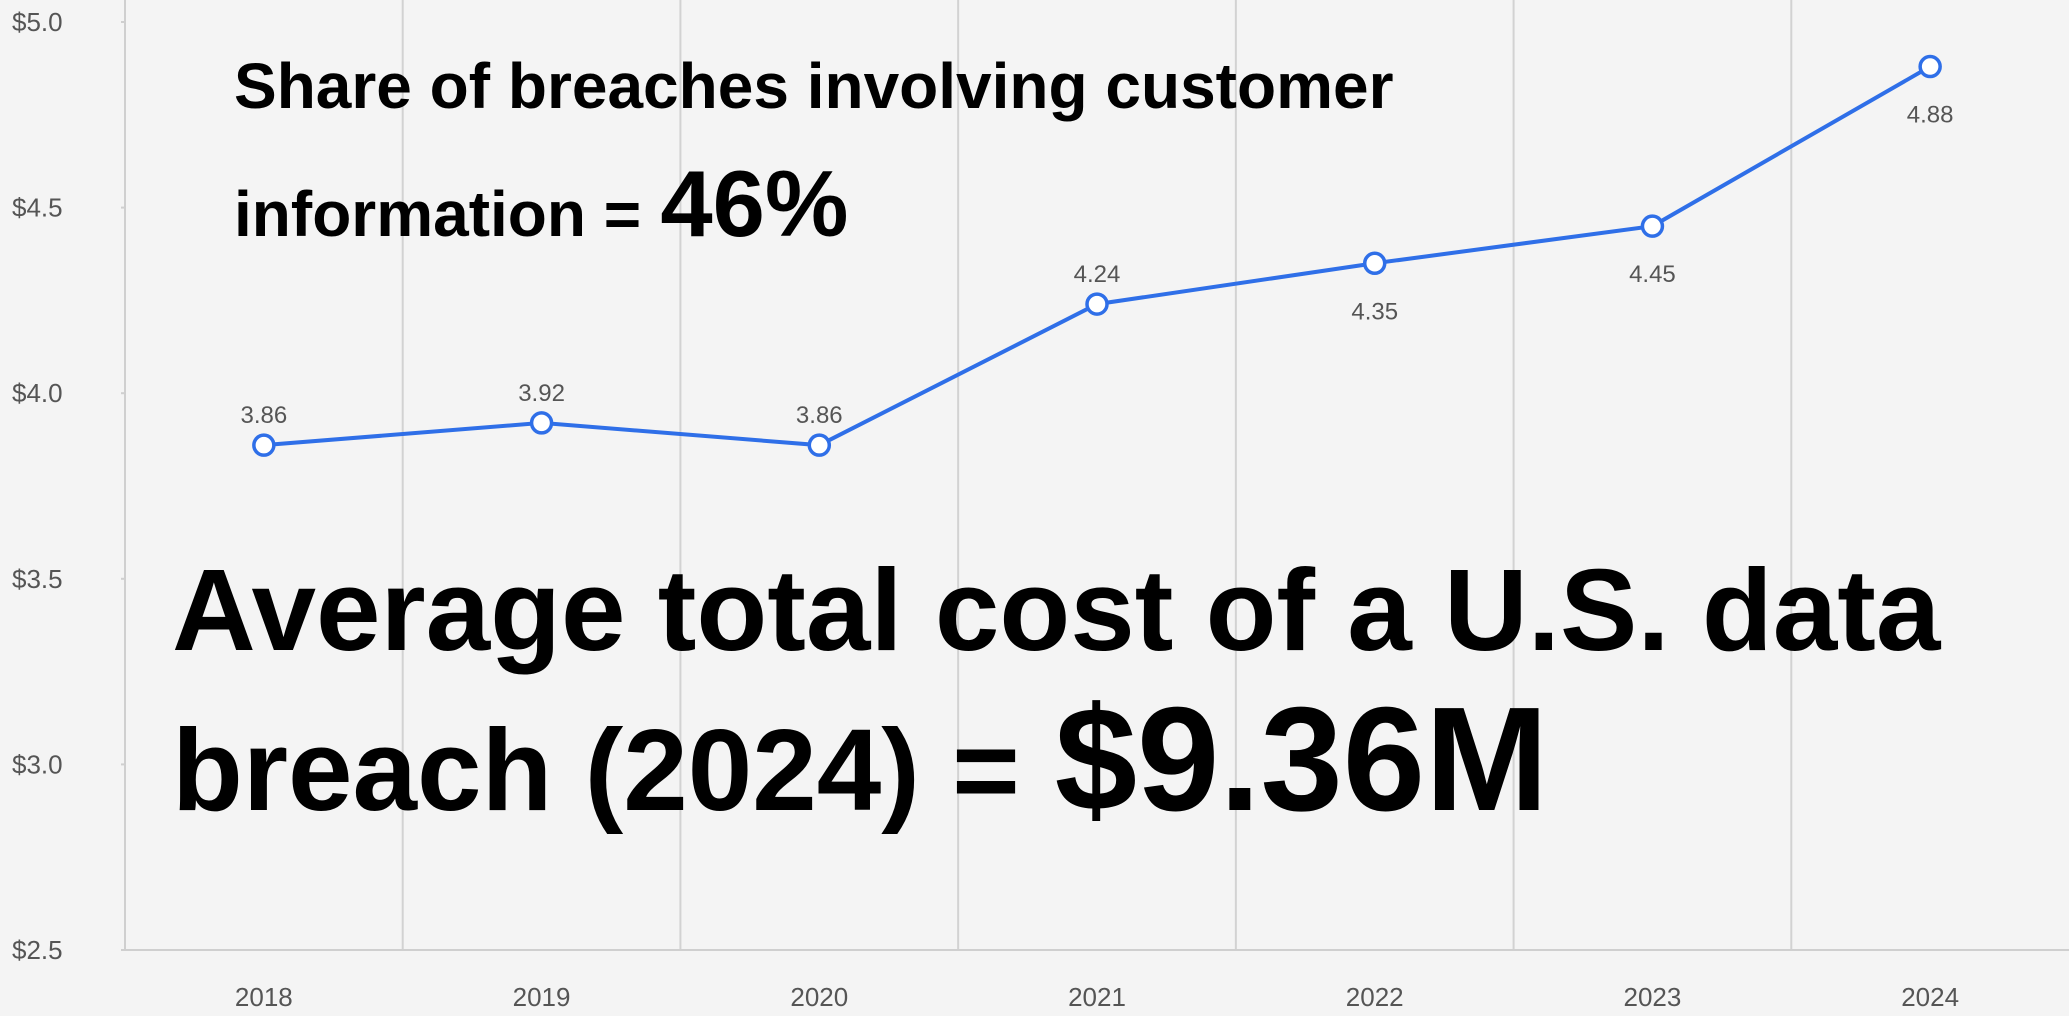  I want to click on annotation: Average total cost of a U.S. data, so click(1057, 610).